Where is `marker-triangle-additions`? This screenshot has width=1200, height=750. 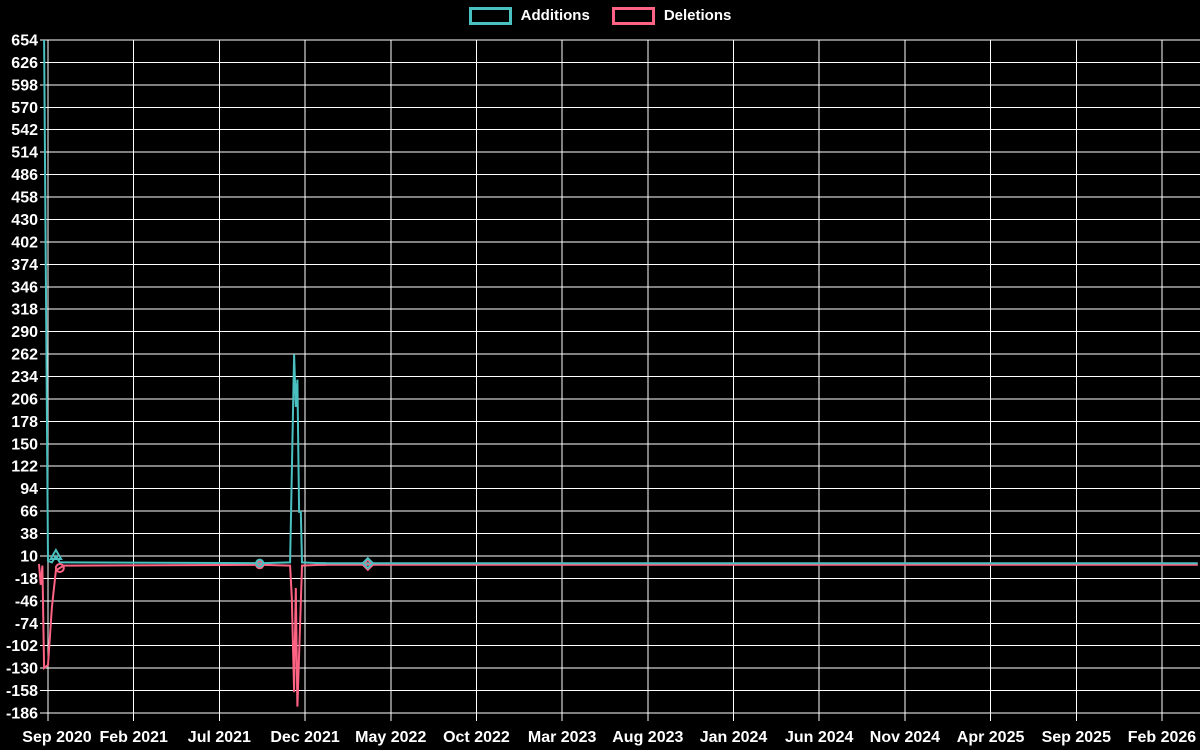 marker-triangle-additions is located at coordinates (55, 553).